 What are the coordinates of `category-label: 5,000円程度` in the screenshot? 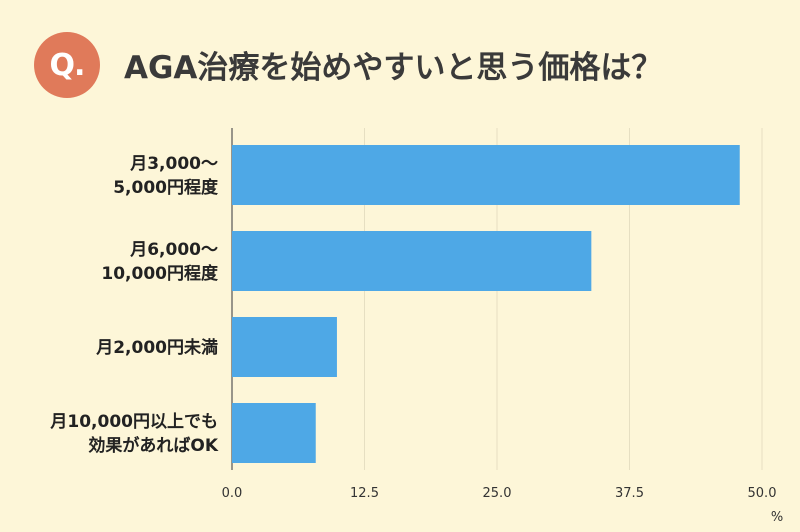 It's located at (166, 187).